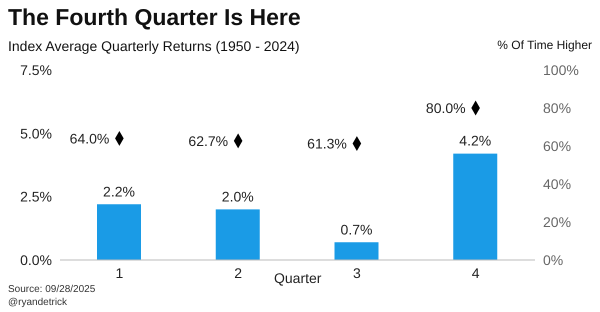 The height and width of the screenshot is (312, 600). Describe the element at coordinates (36, 196) in the screenshot. I see `y-tick-label: 2.5%` at that location.